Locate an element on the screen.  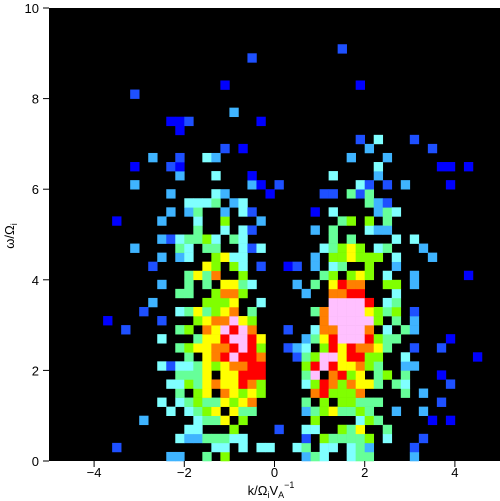
y-ticks: 0 2 4 6 8 10 is located at coordinates (37, 235).